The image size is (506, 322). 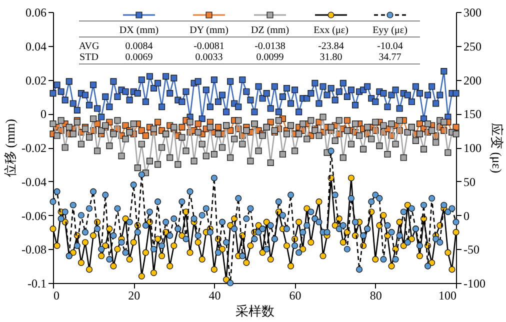 What do you see at coordinates (295, 295) in the screenshot?
I see `x-tick-label: 60` at bounding box center [295, 295].